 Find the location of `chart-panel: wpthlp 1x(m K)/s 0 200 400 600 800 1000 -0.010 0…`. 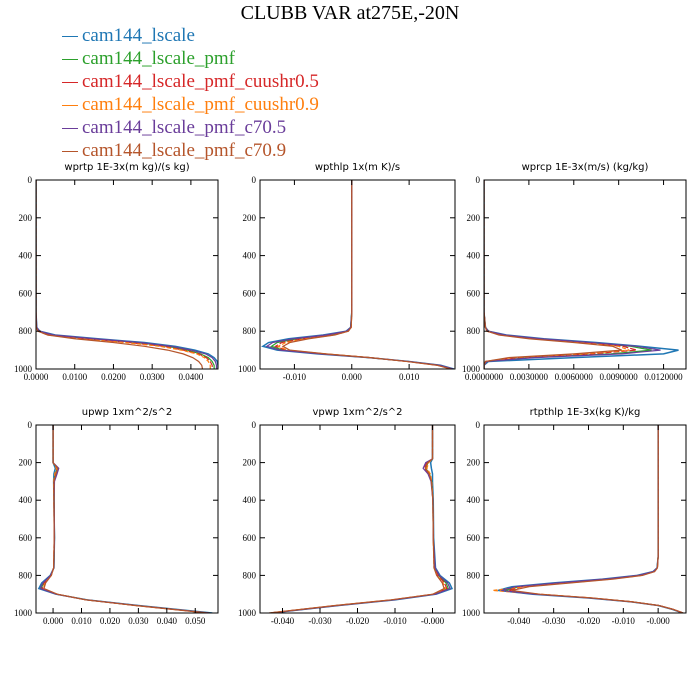

chart-panel: wpthlp 1x(m K)/s 0 200 400 600 800 1000 -0.010 0… is located at coordinates (347, 272).